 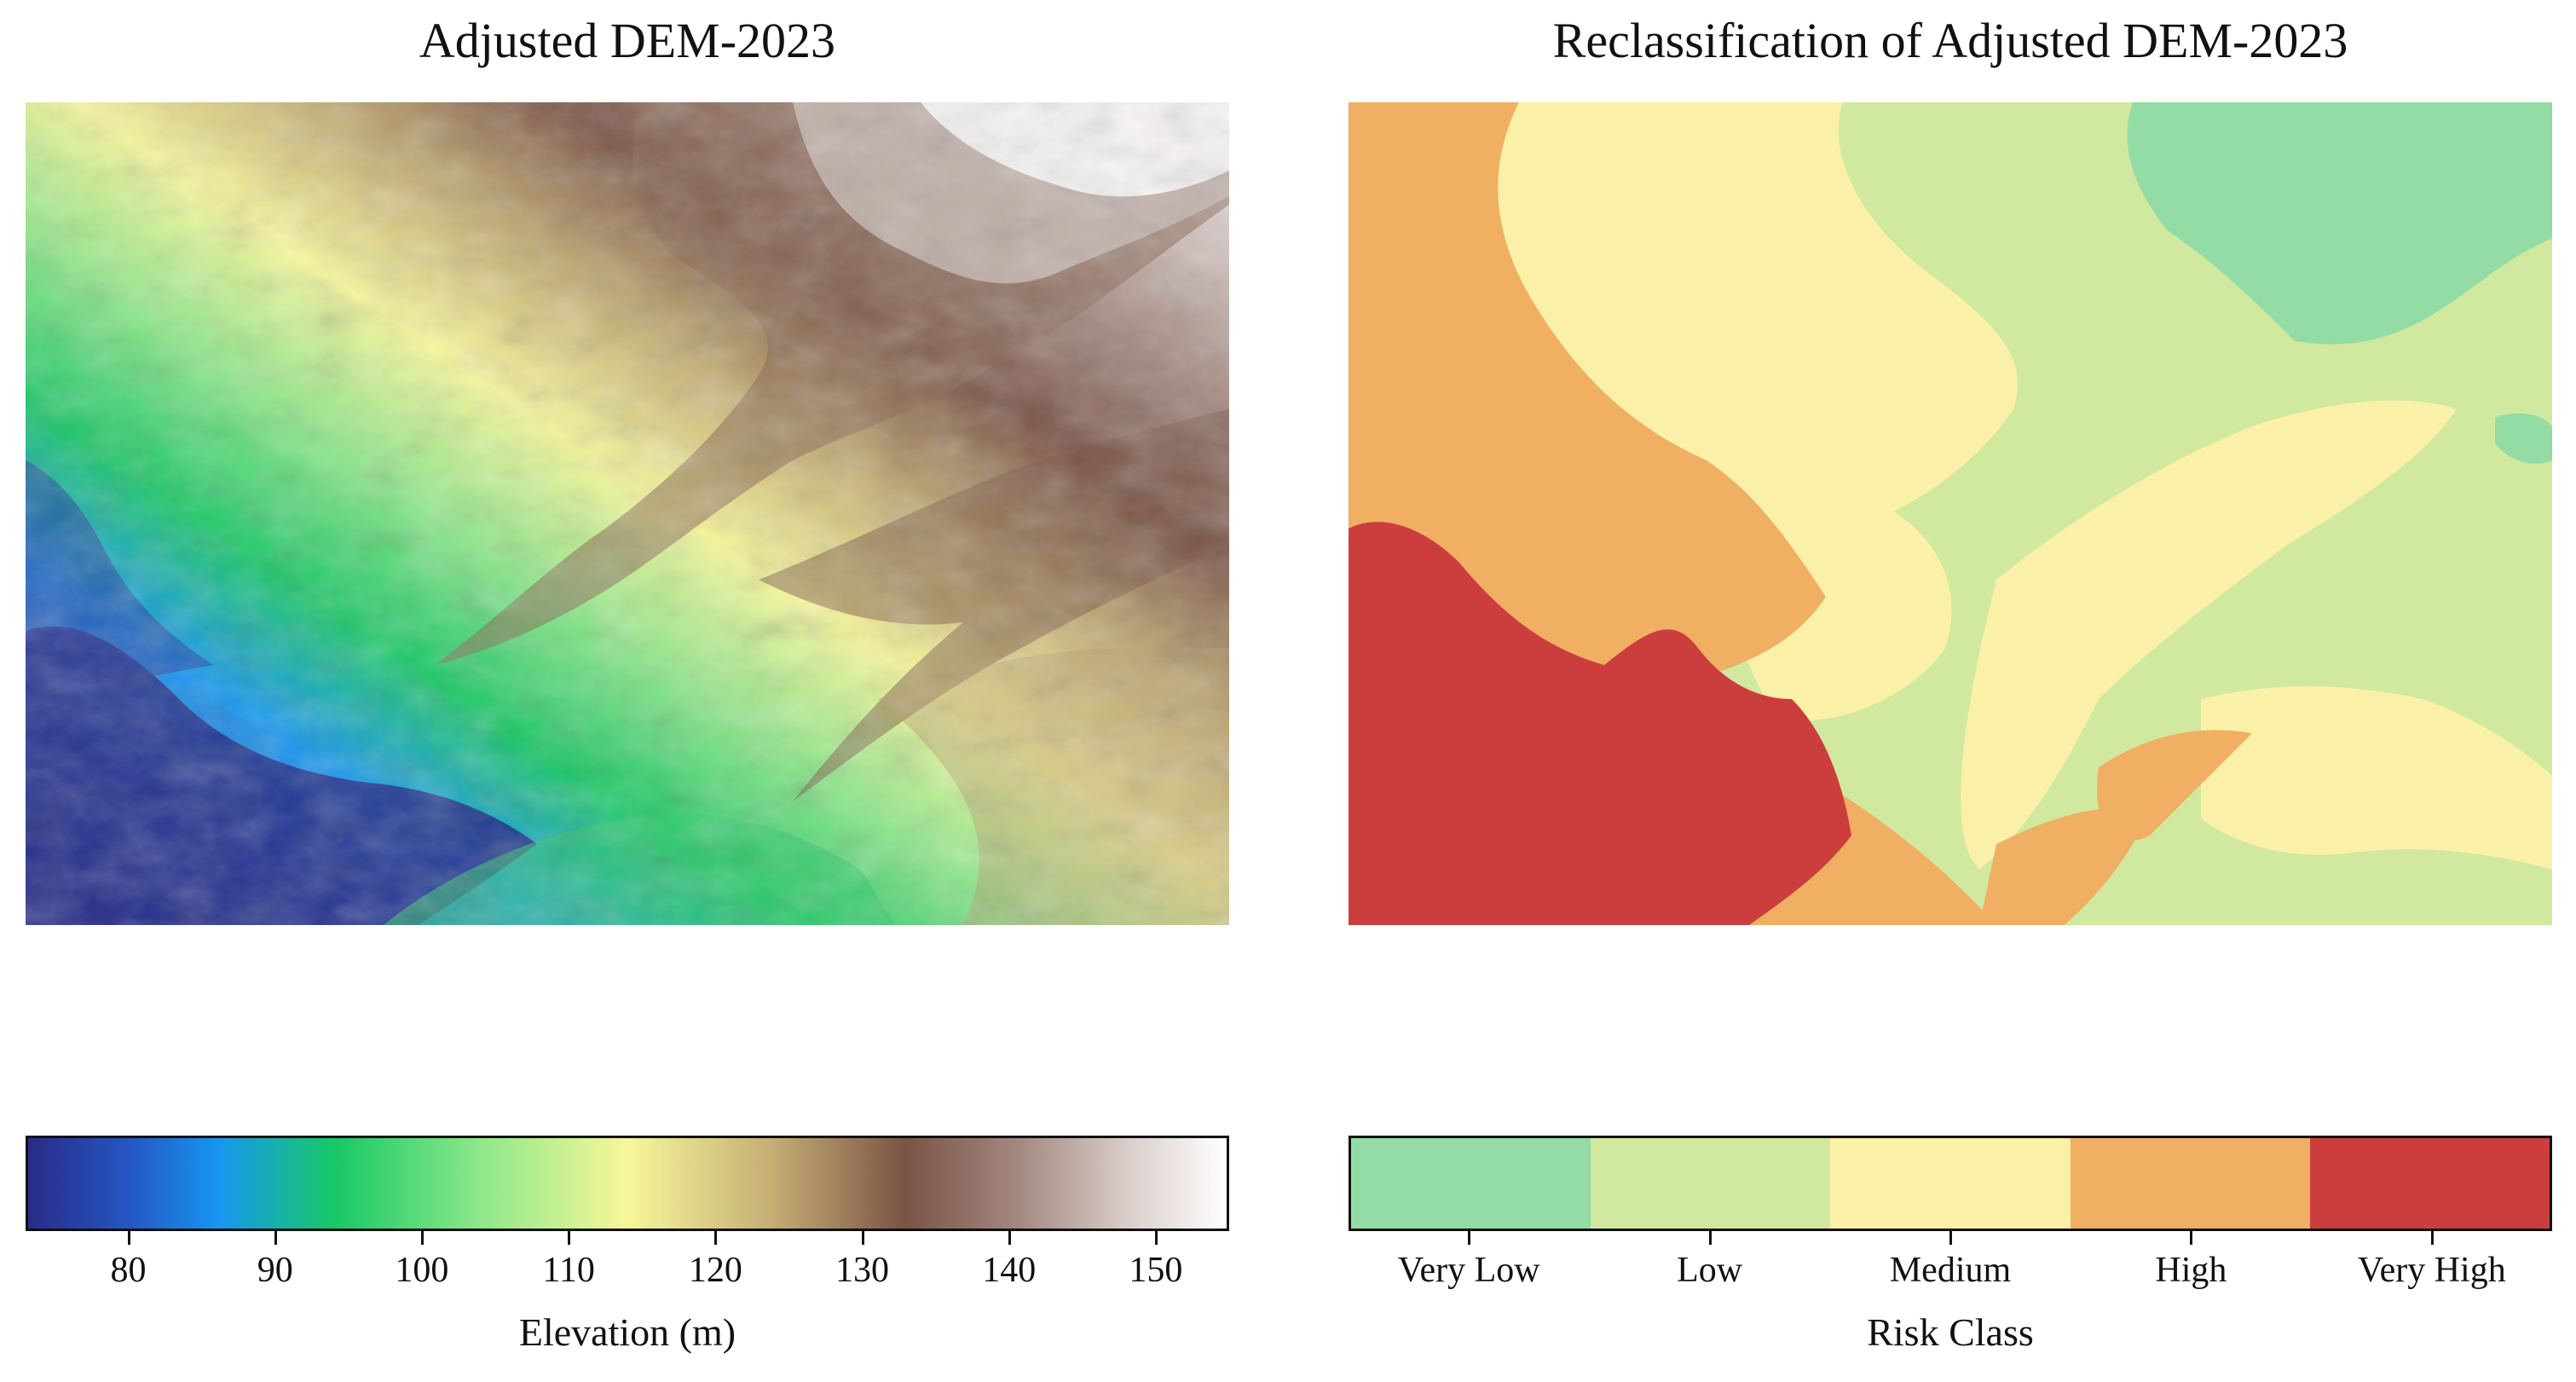 I want to click on elevation-tick-label: 130, so click(x=862, y=1270).